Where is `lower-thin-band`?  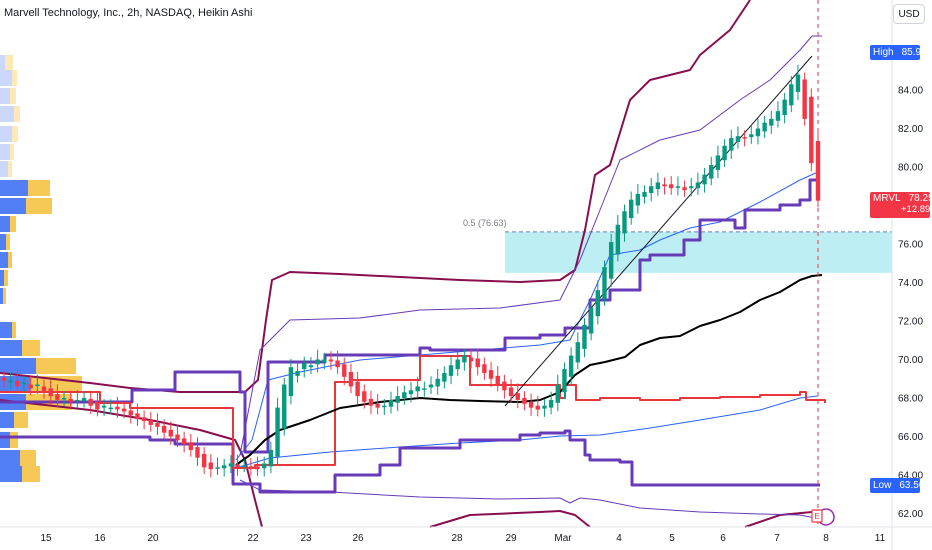 lower-thin-band is located at coordinates (527, 499).